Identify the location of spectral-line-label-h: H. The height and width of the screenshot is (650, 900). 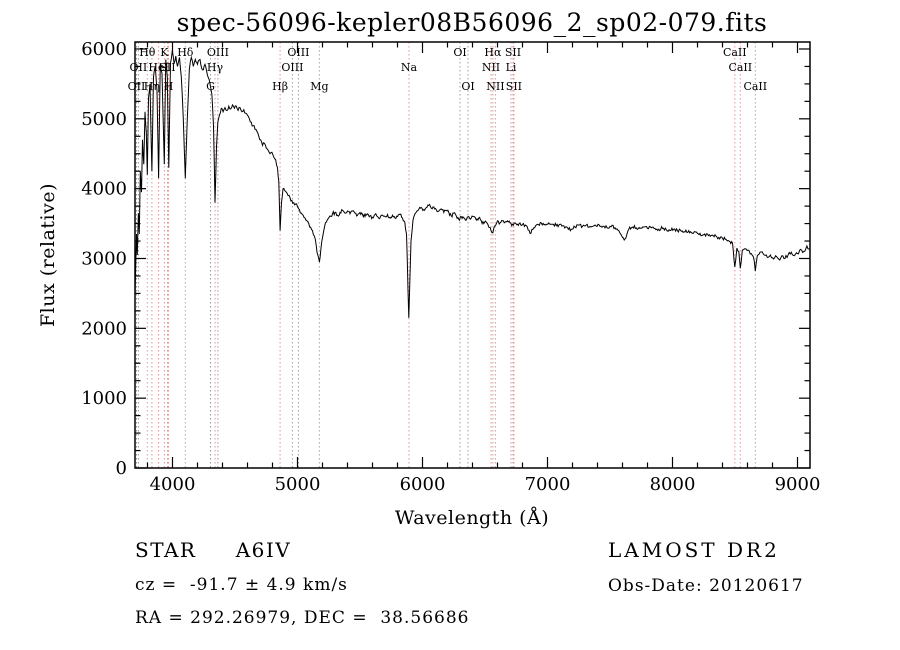
(169, 86).